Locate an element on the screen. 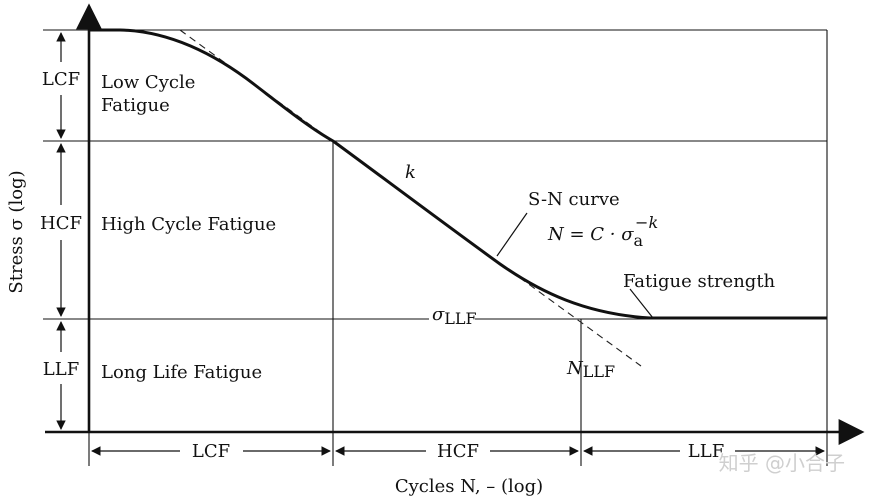  curve-equation: N = C · σa−k is located at coordinates (602, 231).